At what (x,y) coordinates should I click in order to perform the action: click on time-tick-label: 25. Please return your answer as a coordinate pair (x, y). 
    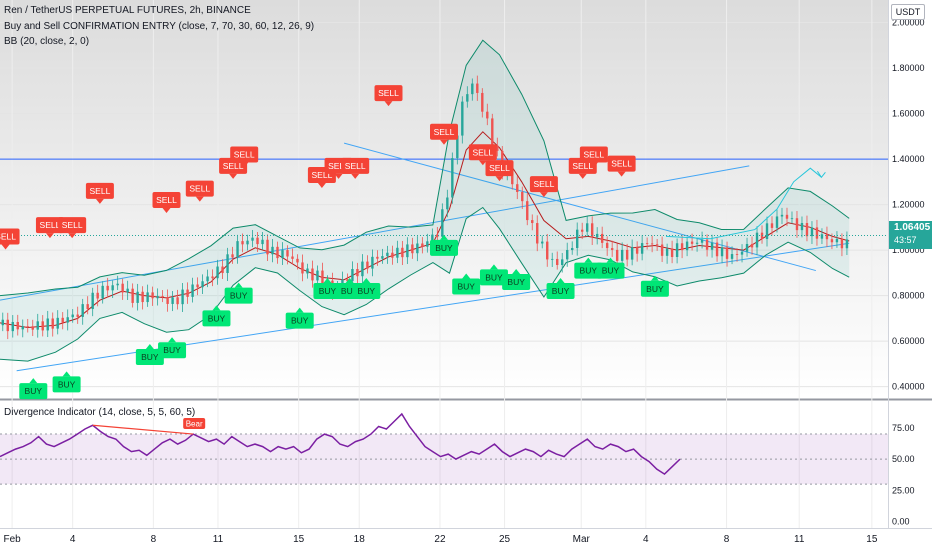
    Looking at the image, I should click on (505, 539).